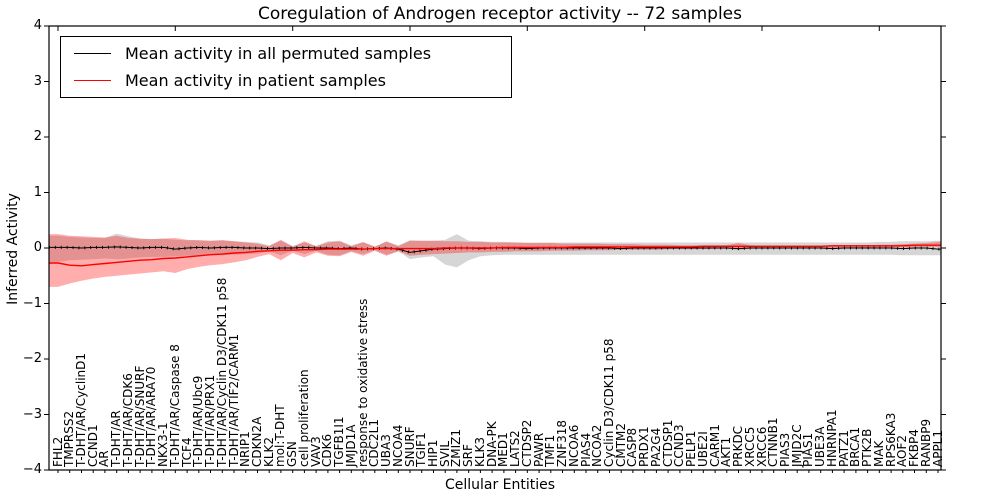 The image size is (1000, 500). What do you see at coordinates (32, 358) in the screenshot?
I see `y-tick-label: −2` at bounding box center [32, 358].